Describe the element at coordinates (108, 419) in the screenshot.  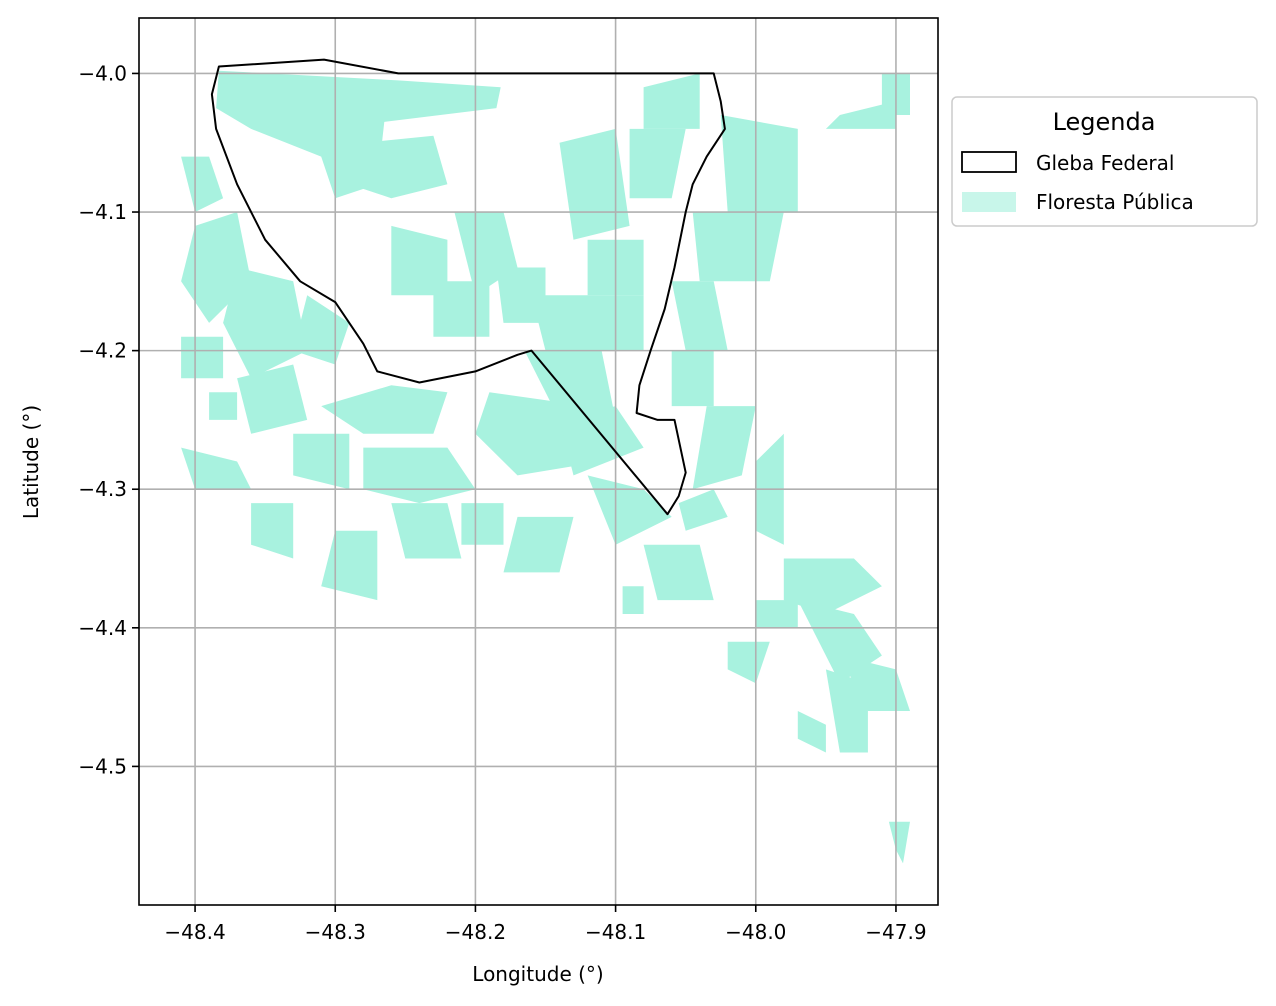
I see `y-axis: −4.0 −4.1 −4.2 −4.3 −4.4 −4.5` at that location.